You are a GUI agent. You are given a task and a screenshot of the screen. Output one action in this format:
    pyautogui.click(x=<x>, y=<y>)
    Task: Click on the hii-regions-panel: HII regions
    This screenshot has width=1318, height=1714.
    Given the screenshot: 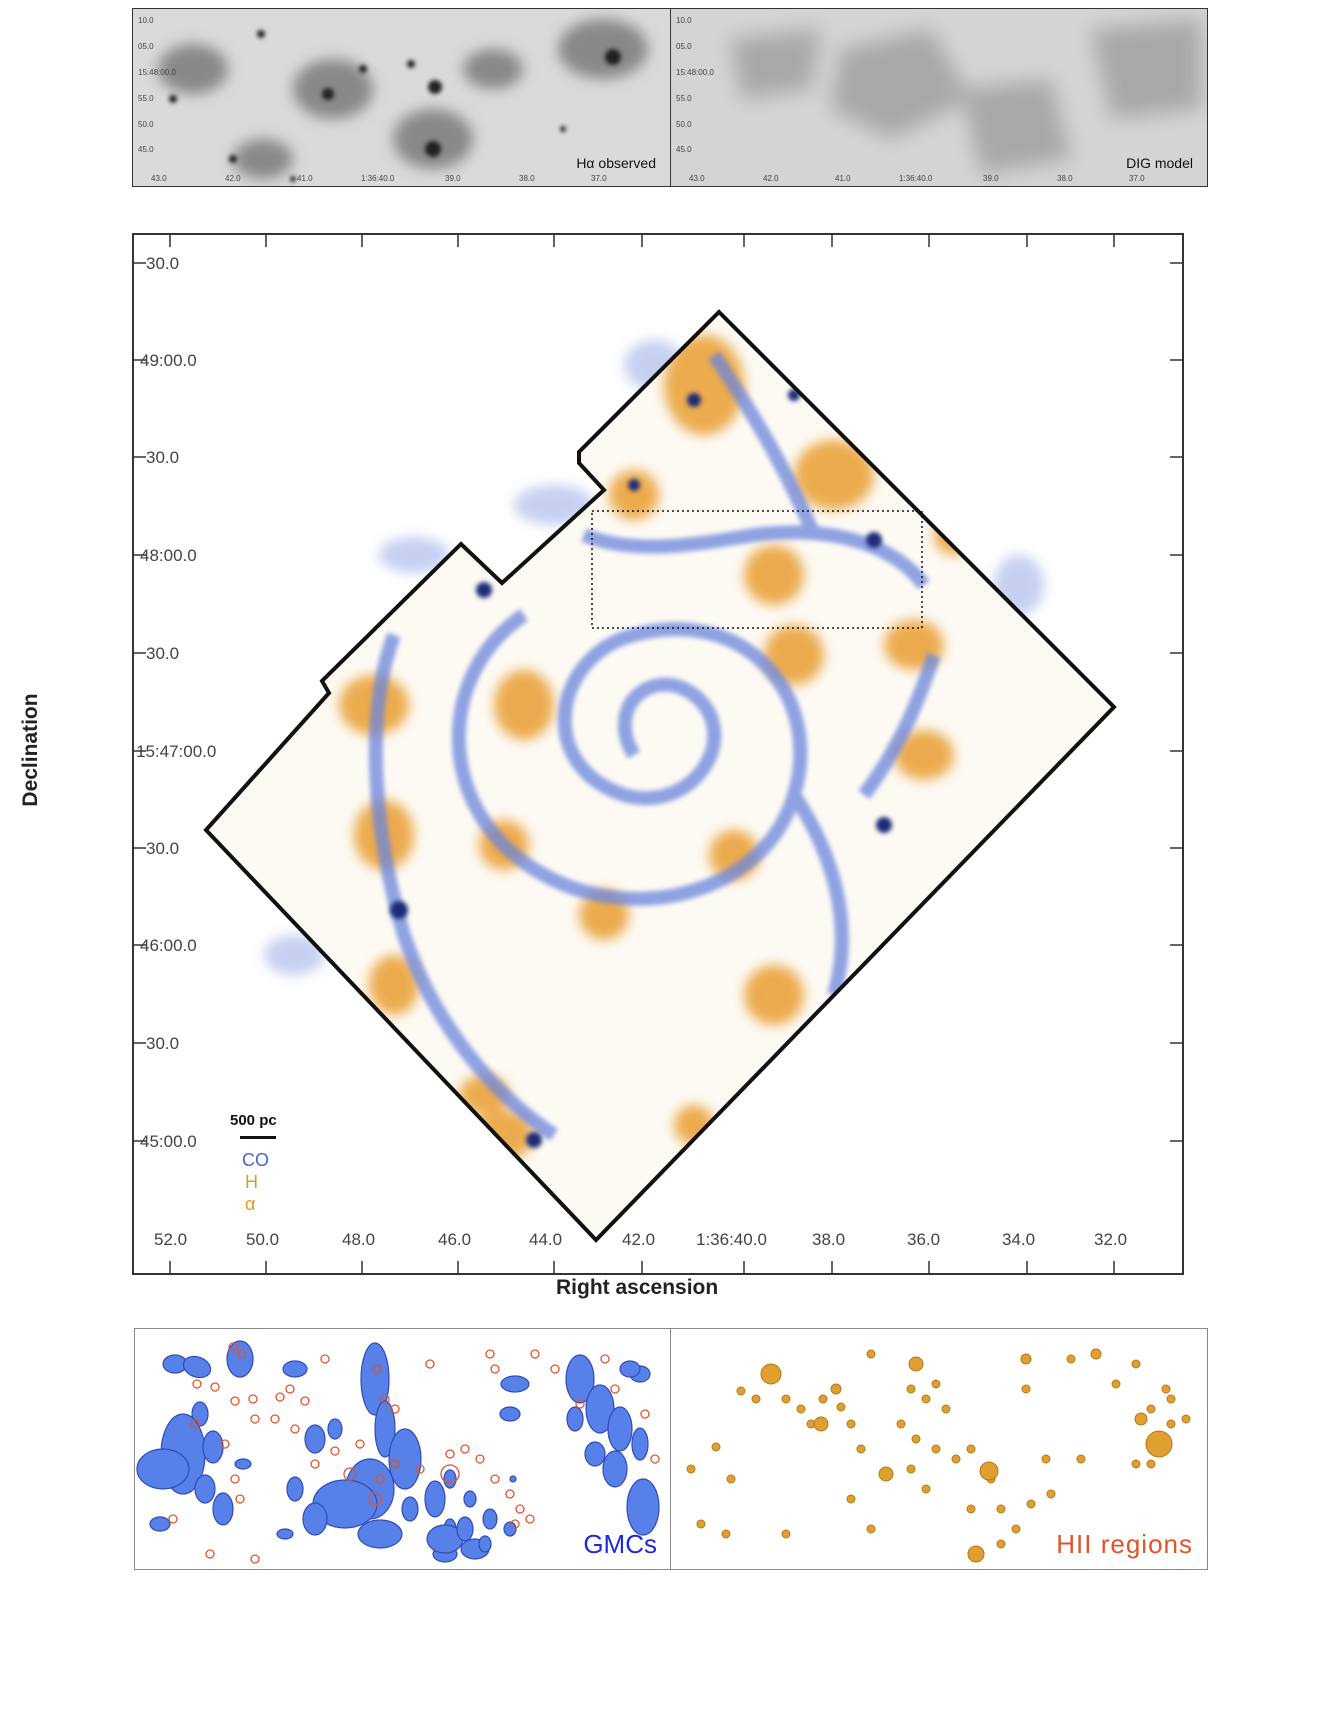 What is the action you would take?
    pyautogui.click(x=939, y=1449)
    